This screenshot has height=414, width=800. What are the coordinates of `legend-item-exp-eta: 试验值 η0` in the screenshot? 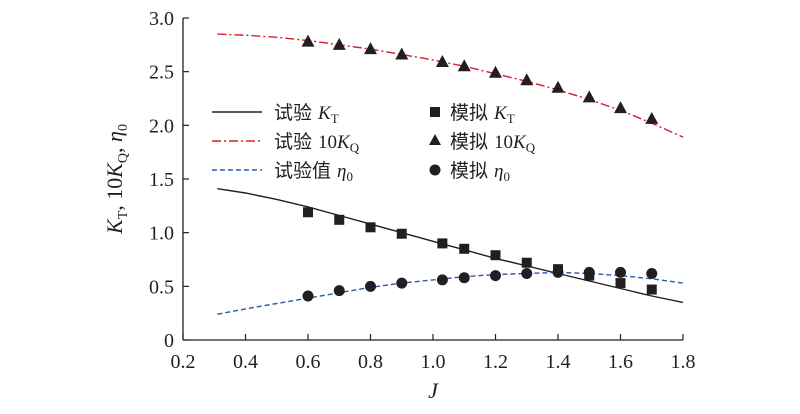 It's located at (282, 172).